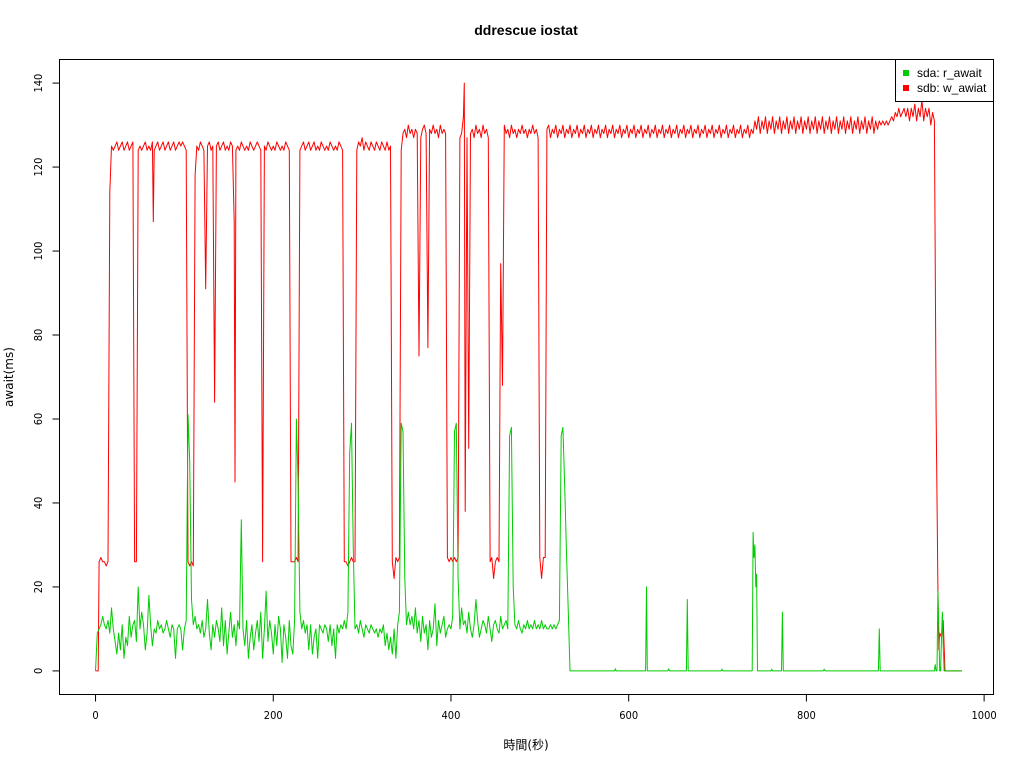  Describe the element at coordinates (38, 671) in the screenshot. I see `y-tick-label: 0` at that location.